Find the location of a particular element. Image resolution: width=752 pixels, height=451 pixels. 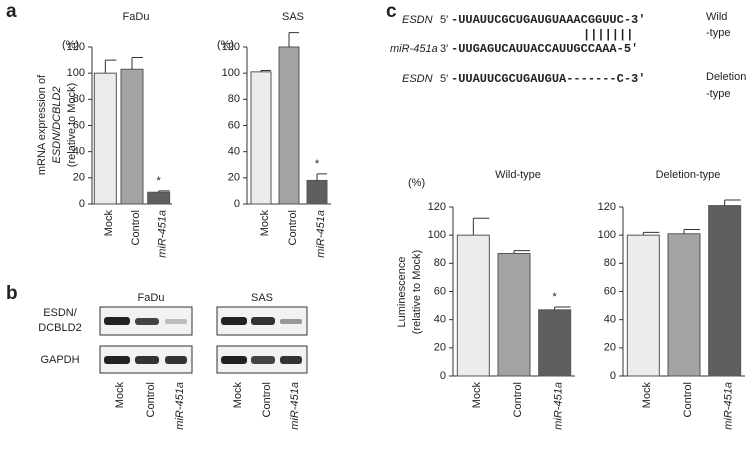

y-axis-label: Luminescence is located at coordinates (402, 292).